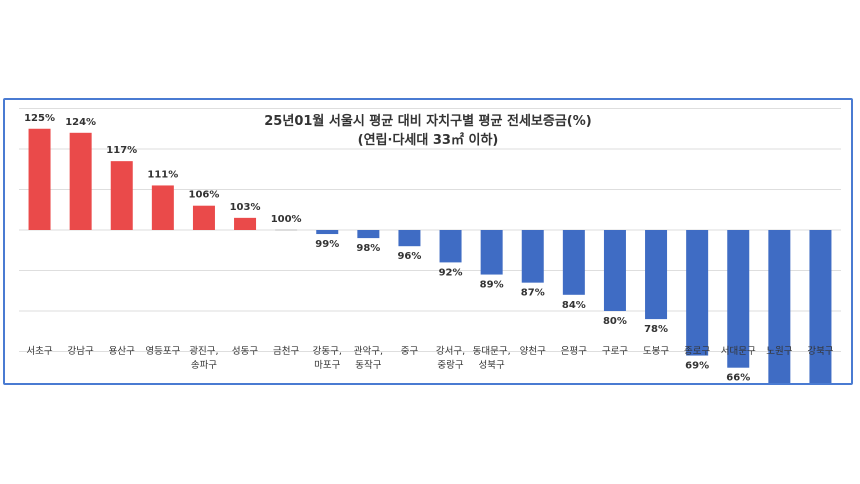 The image size is (860, 484). I want to click on category-label: 성동구, so click(245, 351).